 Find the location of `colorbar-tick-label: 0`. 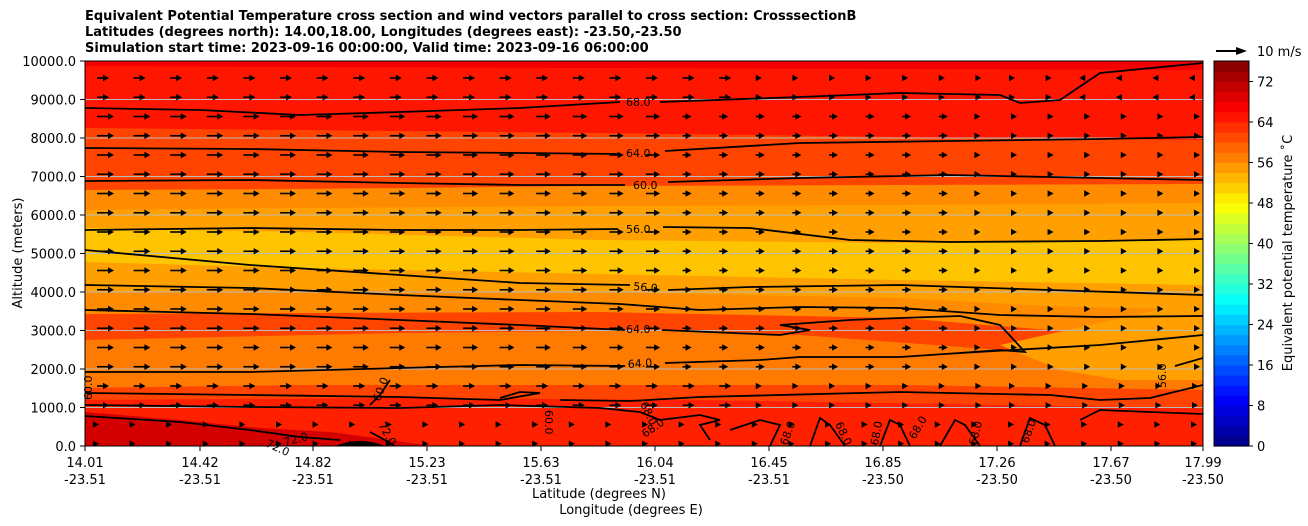

colorbar-tick-label: 0 is located at coordinates (1261, 447).